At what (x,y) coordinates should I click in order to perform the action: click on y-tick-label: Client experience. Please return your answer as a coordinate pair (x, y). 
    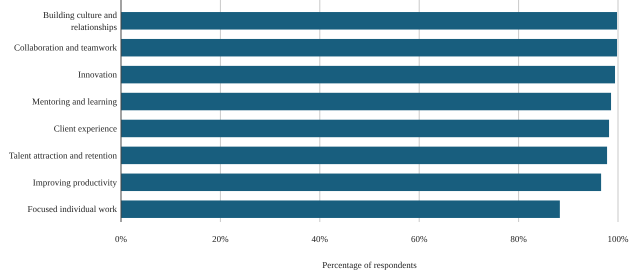
    Looking at the image, I should click on (85, 128).